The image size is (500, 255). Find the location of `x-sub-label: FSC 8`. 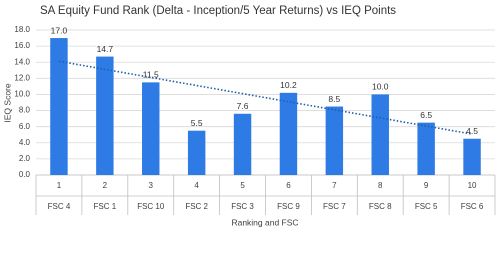

x-sub-label: FSC 8 is located at coordinates (380, 206).